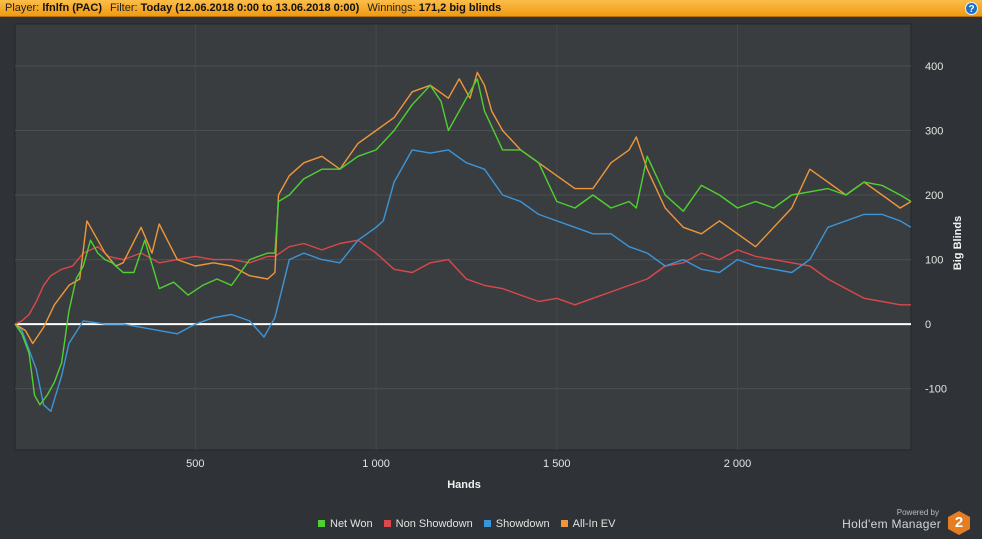 This screenshot has width=982, height=539. What do you see at coordinates (936, 390) in the screenshot?
I see `y-tick-label: -100` at bounding box center [936, 390].